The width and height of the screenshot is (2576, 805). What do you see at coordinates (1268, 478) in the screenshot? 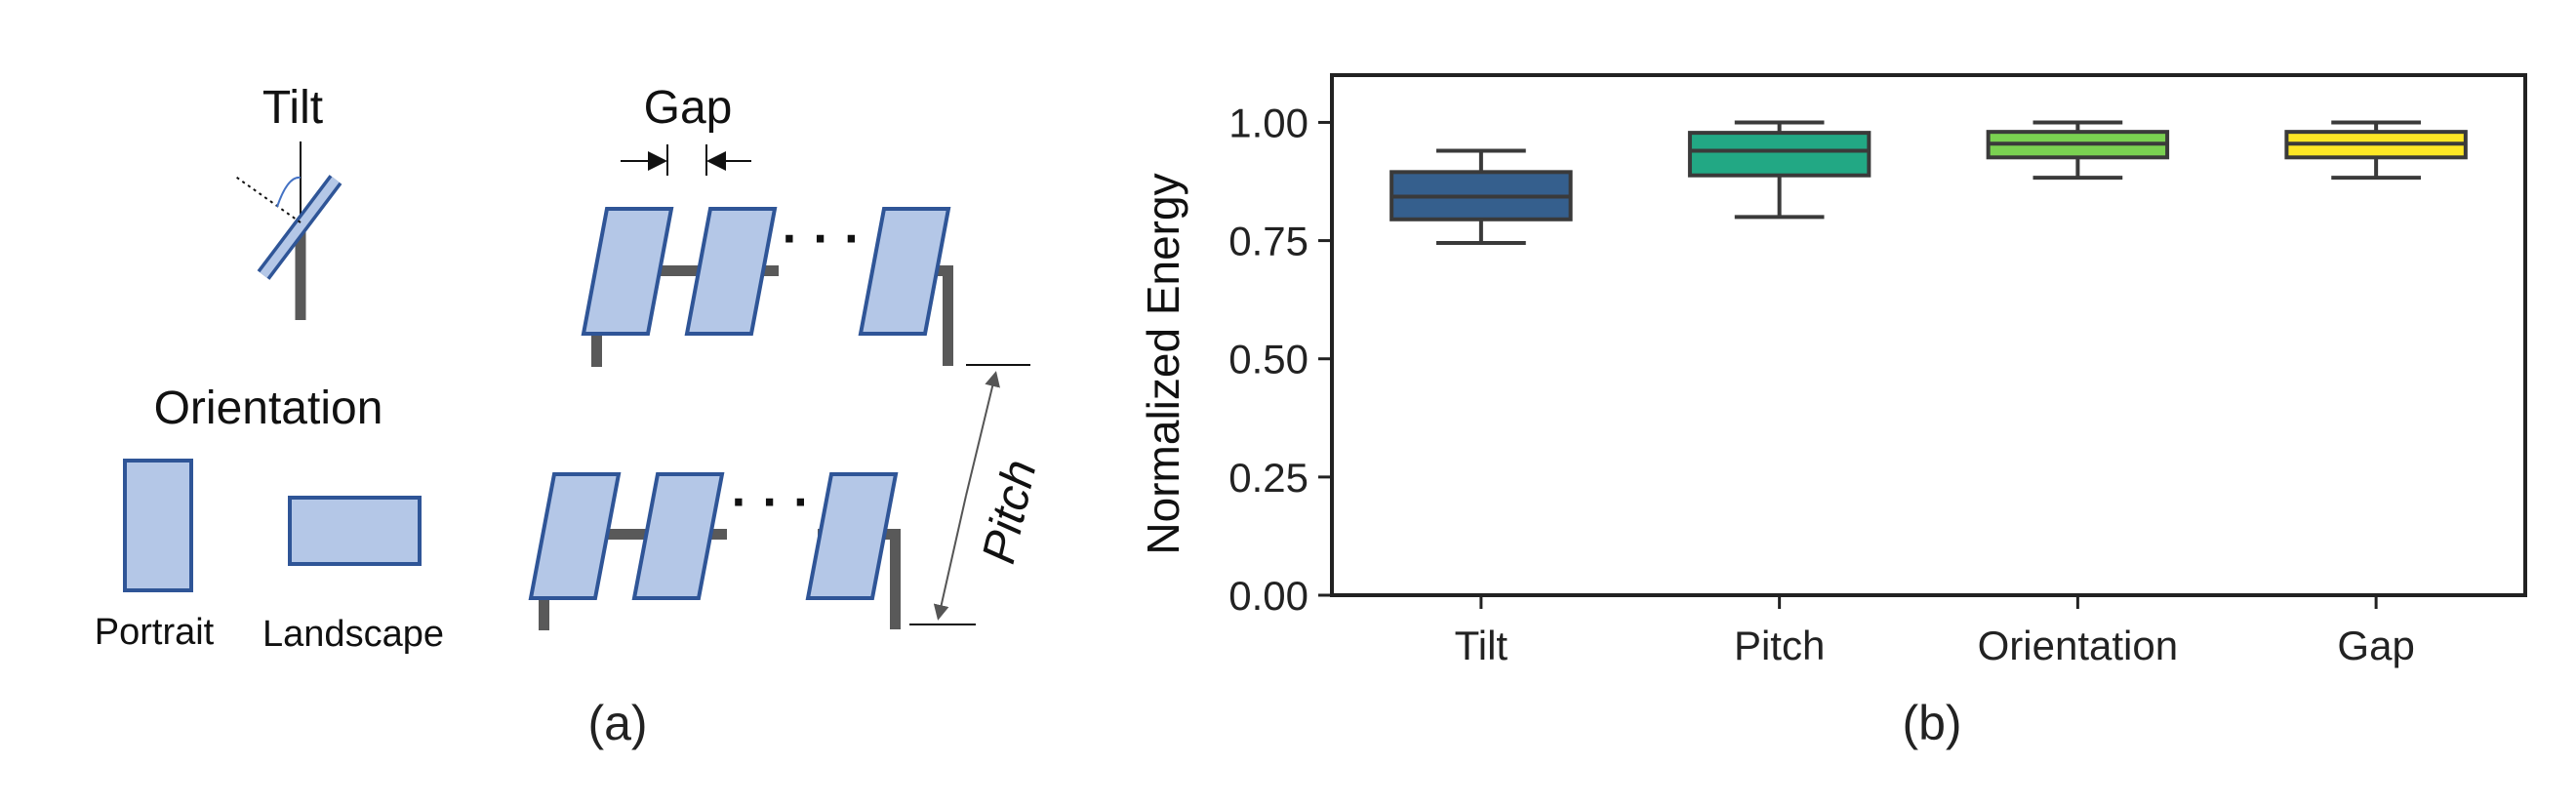
I see `y-tick-label-1: 0.25` at bounding box center [1268, 478].